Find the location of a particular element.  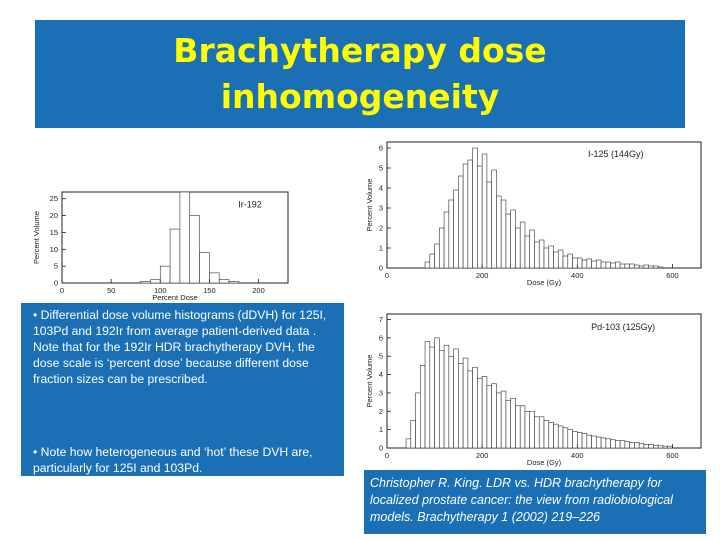

x-tick-label: 100 is located at coordinates (160, 290).